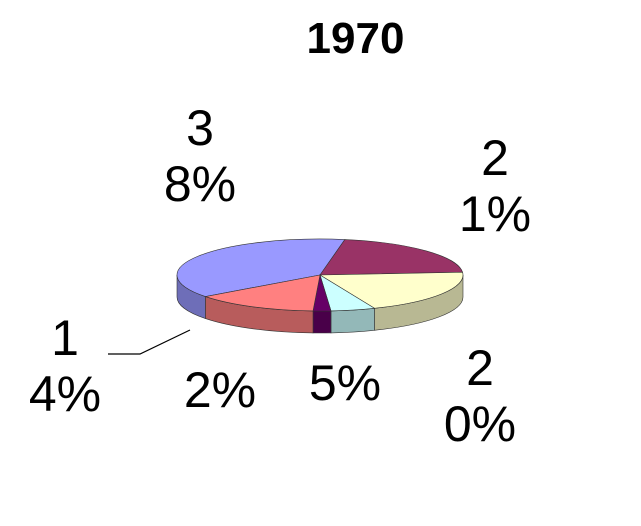 The height and width of the screenshot is (526, 641). I want to click on data-label: 38%, so click(200, 156).